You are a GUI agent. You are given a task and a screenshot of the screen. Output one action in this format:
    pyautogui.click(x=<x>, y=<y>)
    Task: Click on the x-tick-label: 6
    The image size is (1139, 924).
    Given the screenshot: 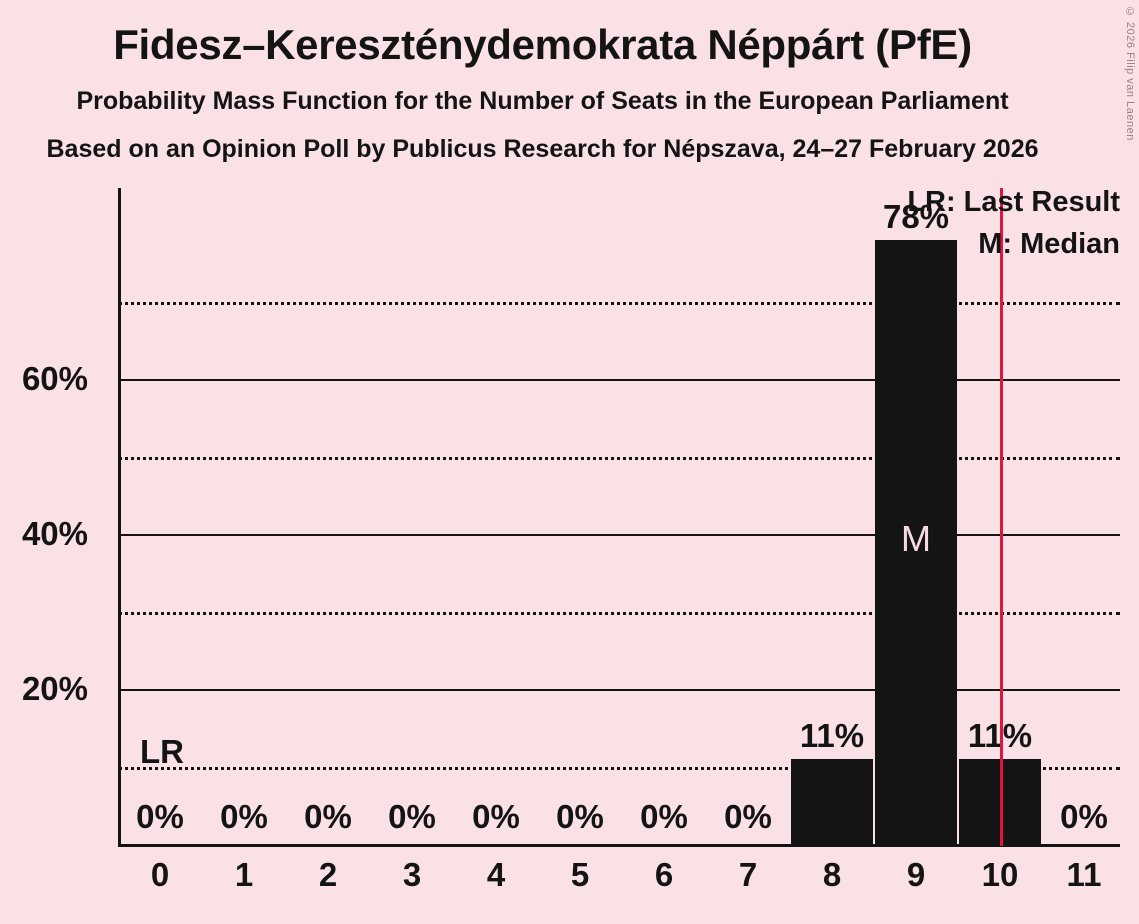 What is the action you would take?
    pyautogui.click(x=664, y=874)
    